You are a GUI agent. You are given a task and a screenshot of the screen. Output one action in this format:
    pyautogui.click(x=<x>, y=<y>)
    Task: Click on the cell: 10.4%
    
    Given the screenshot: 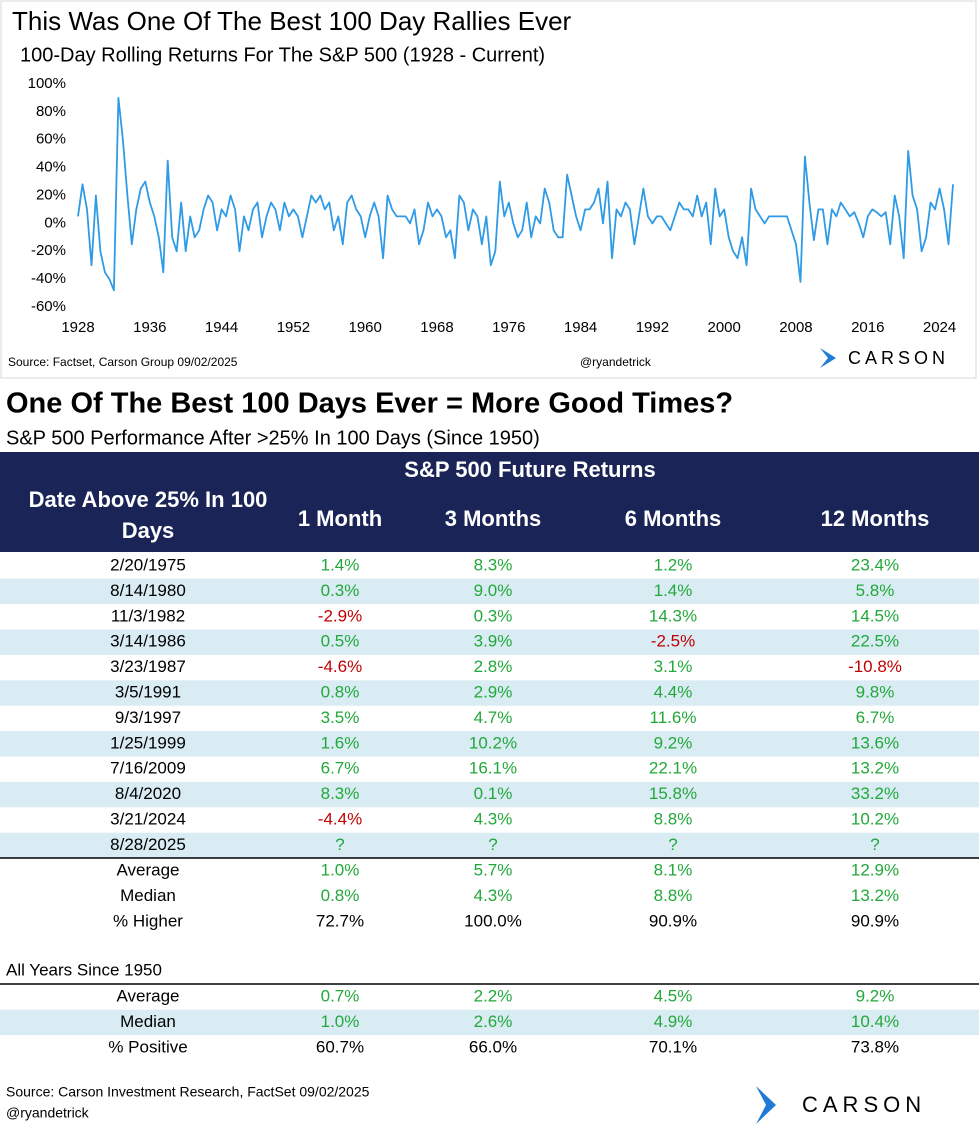 What is the action you would take?
    pyautogui.click(x=875, y=1021)
    